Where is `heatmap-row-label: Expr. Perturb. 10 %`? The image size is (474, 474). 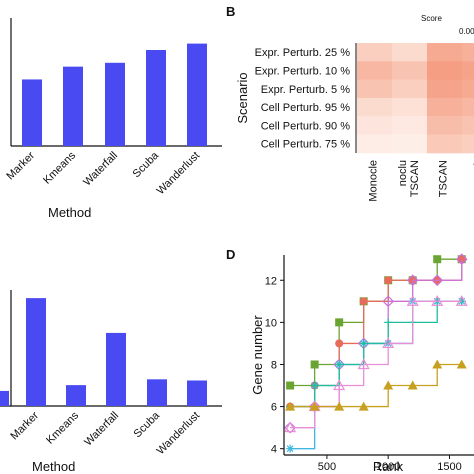
heatmap-row-label: Expr. Perturb. 10 % is located at coordinates (303, 71).